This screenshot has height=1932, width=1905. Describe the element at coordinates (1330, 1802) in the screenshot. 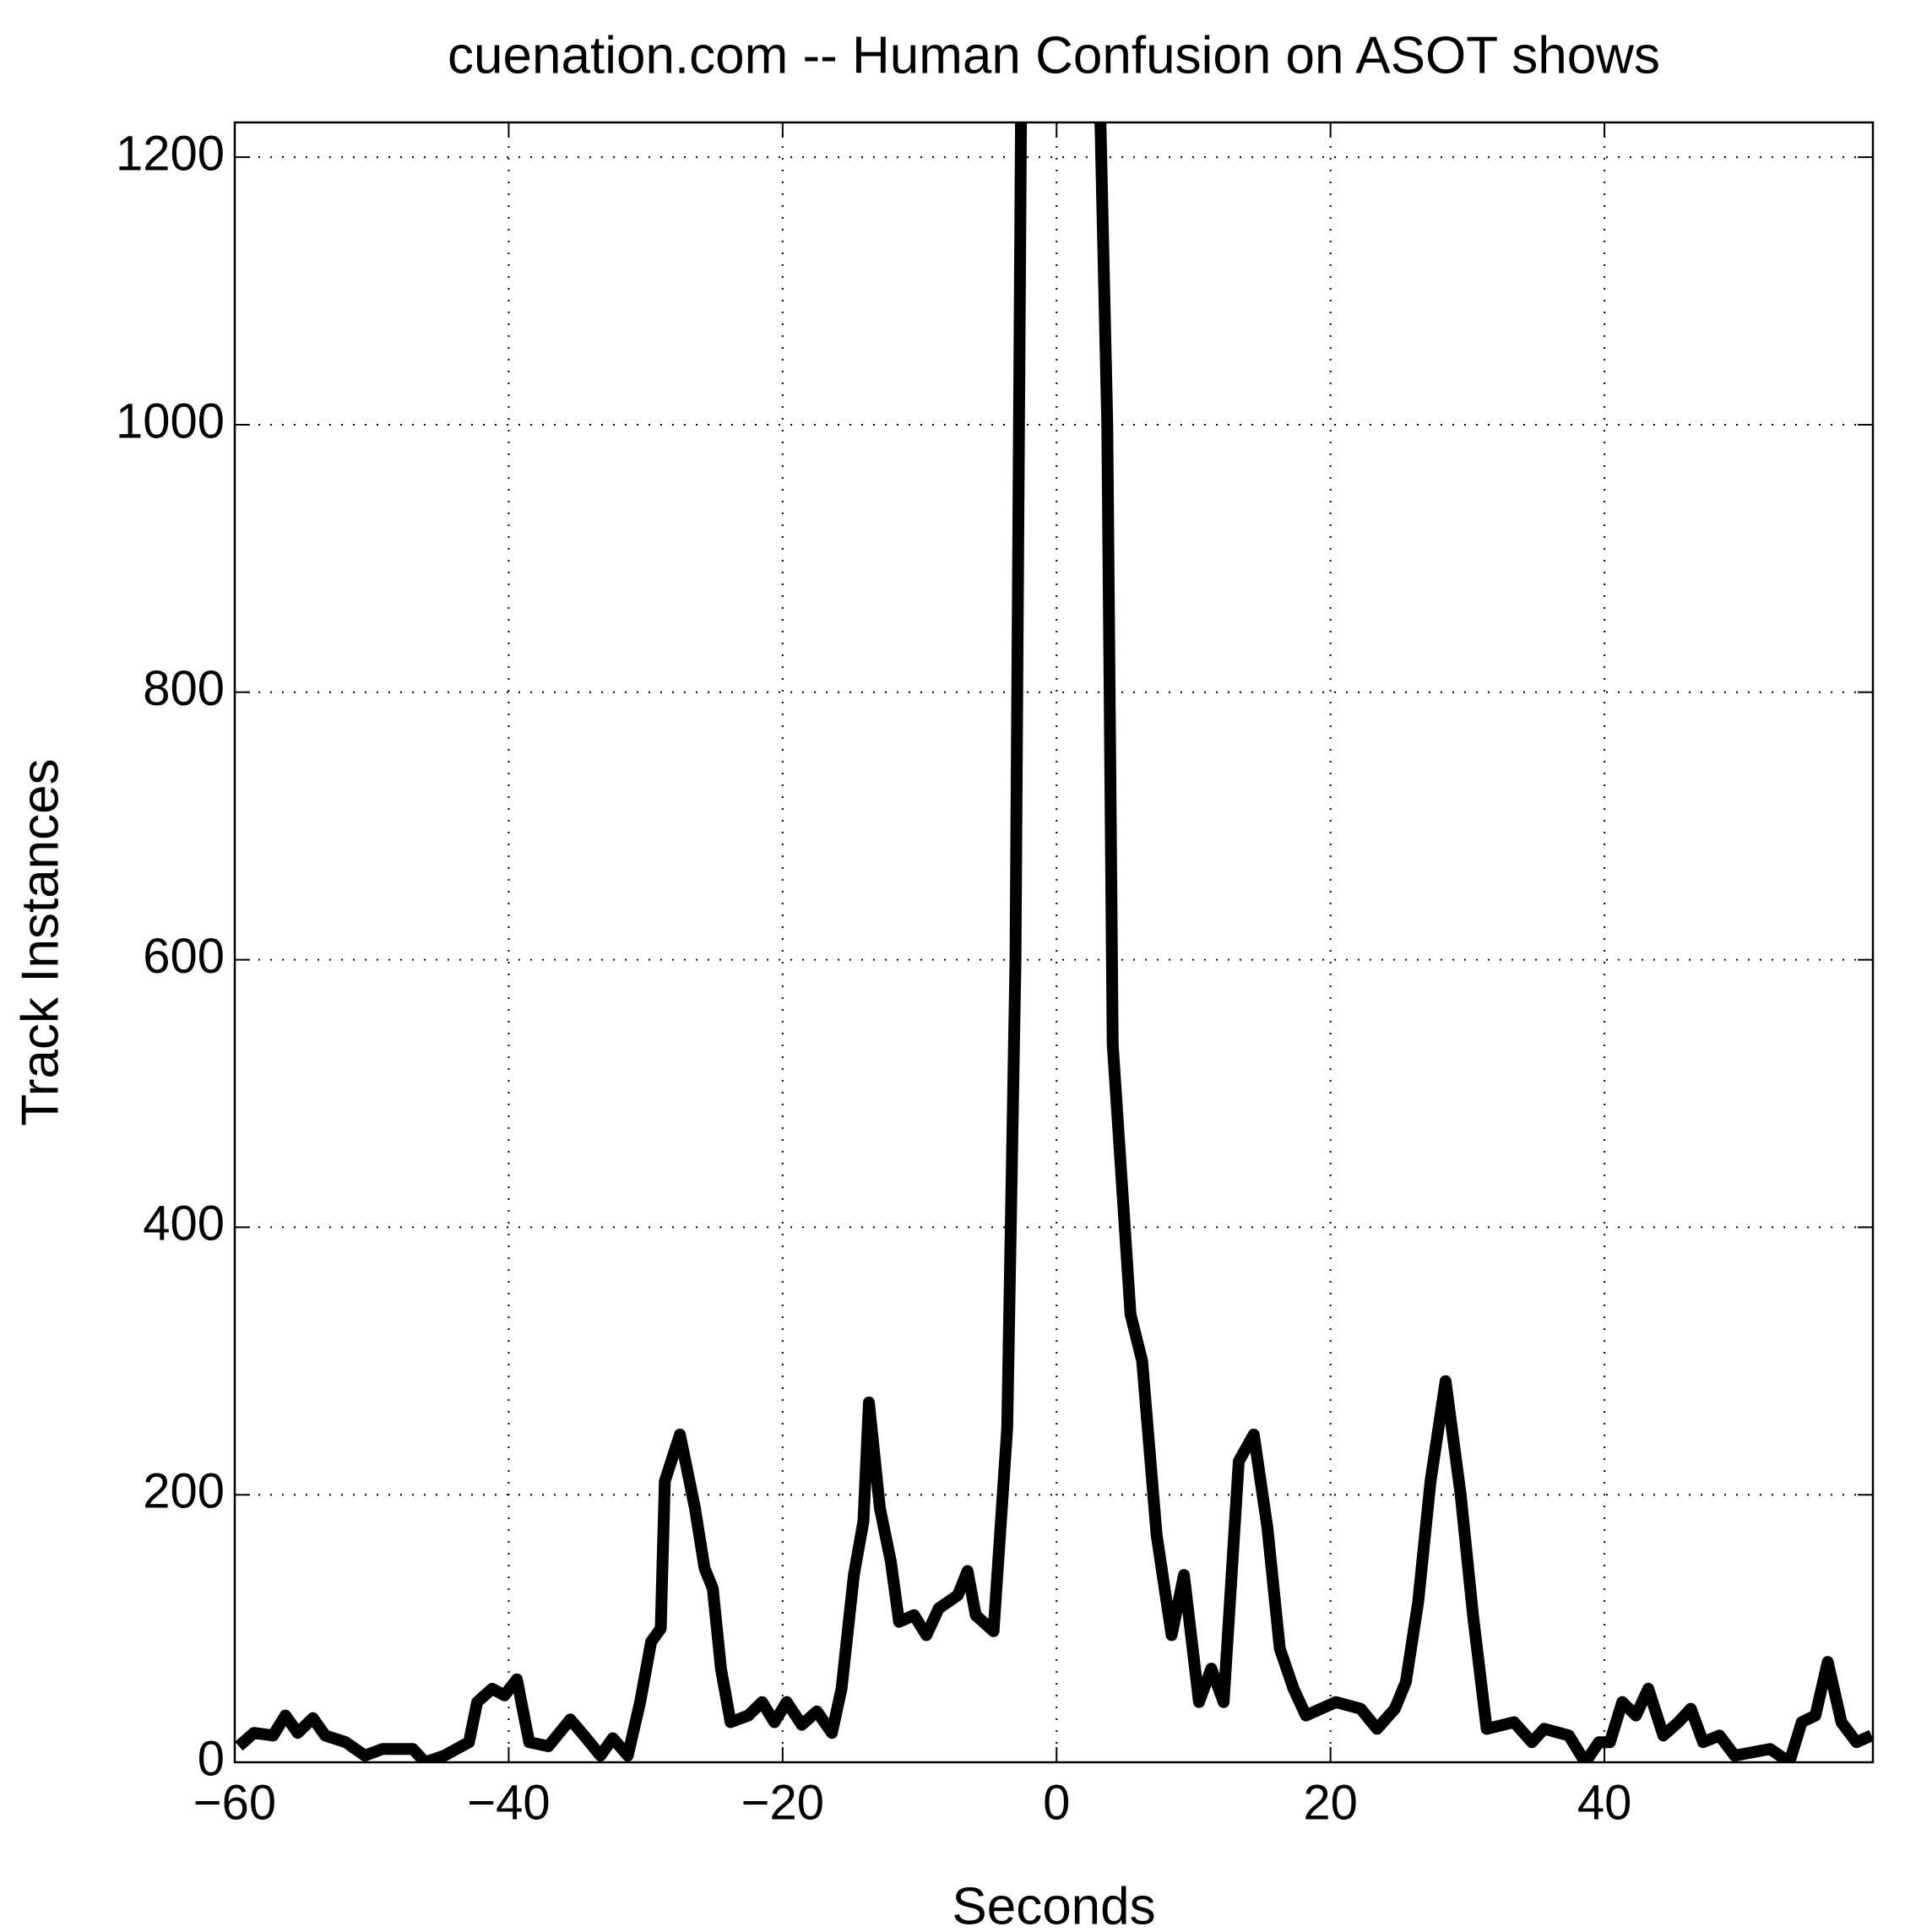

I see `x-tick-label: 20` at that location.